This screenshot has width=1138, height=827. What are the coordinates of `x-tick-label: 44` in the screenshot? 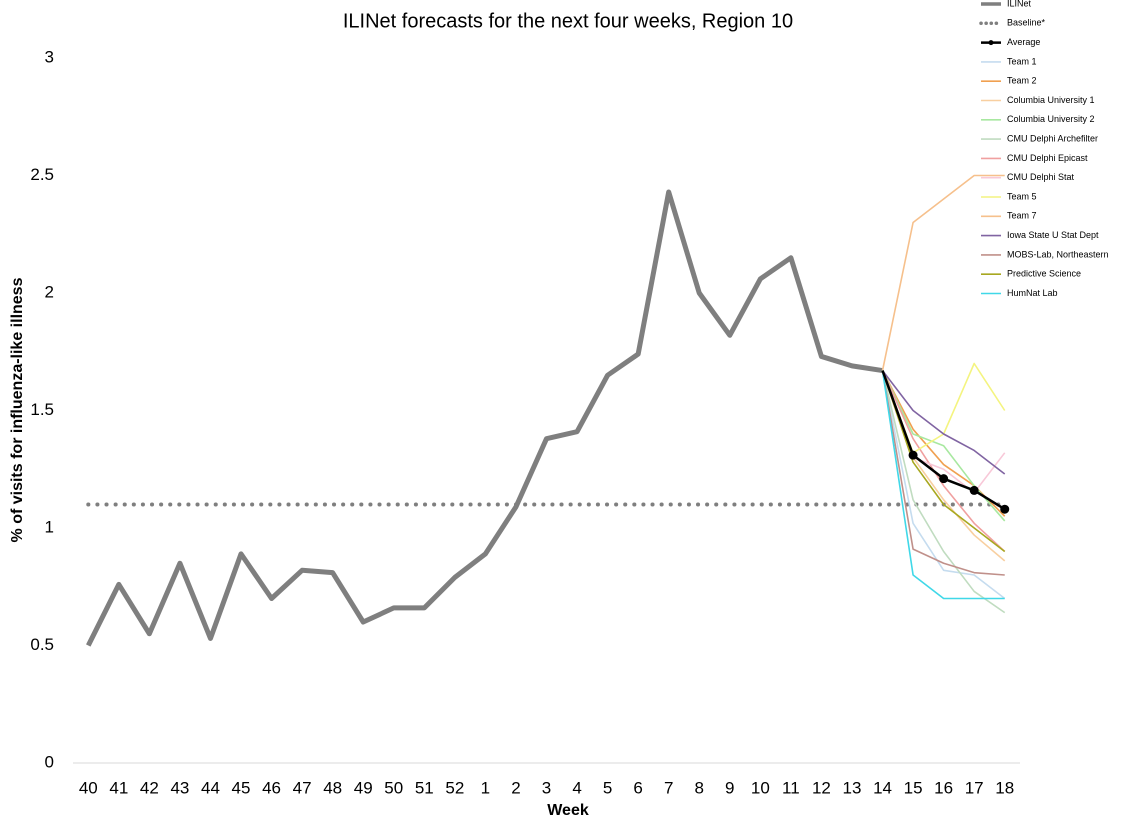 It's located at (210, 787).